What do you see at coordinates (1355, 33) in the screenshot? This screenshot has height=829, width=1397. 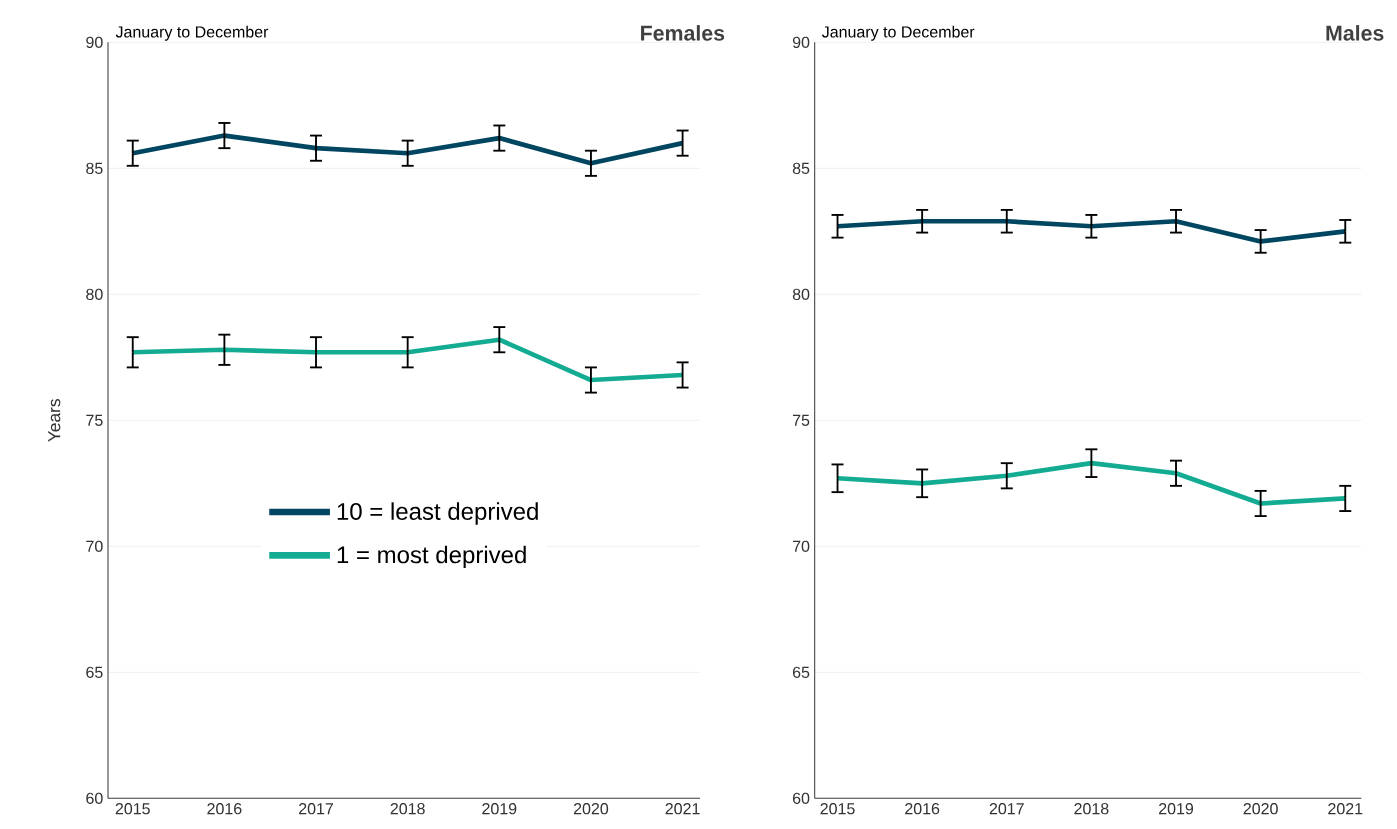 I see `chart-title: Males` at bounding box center [1355, 33].